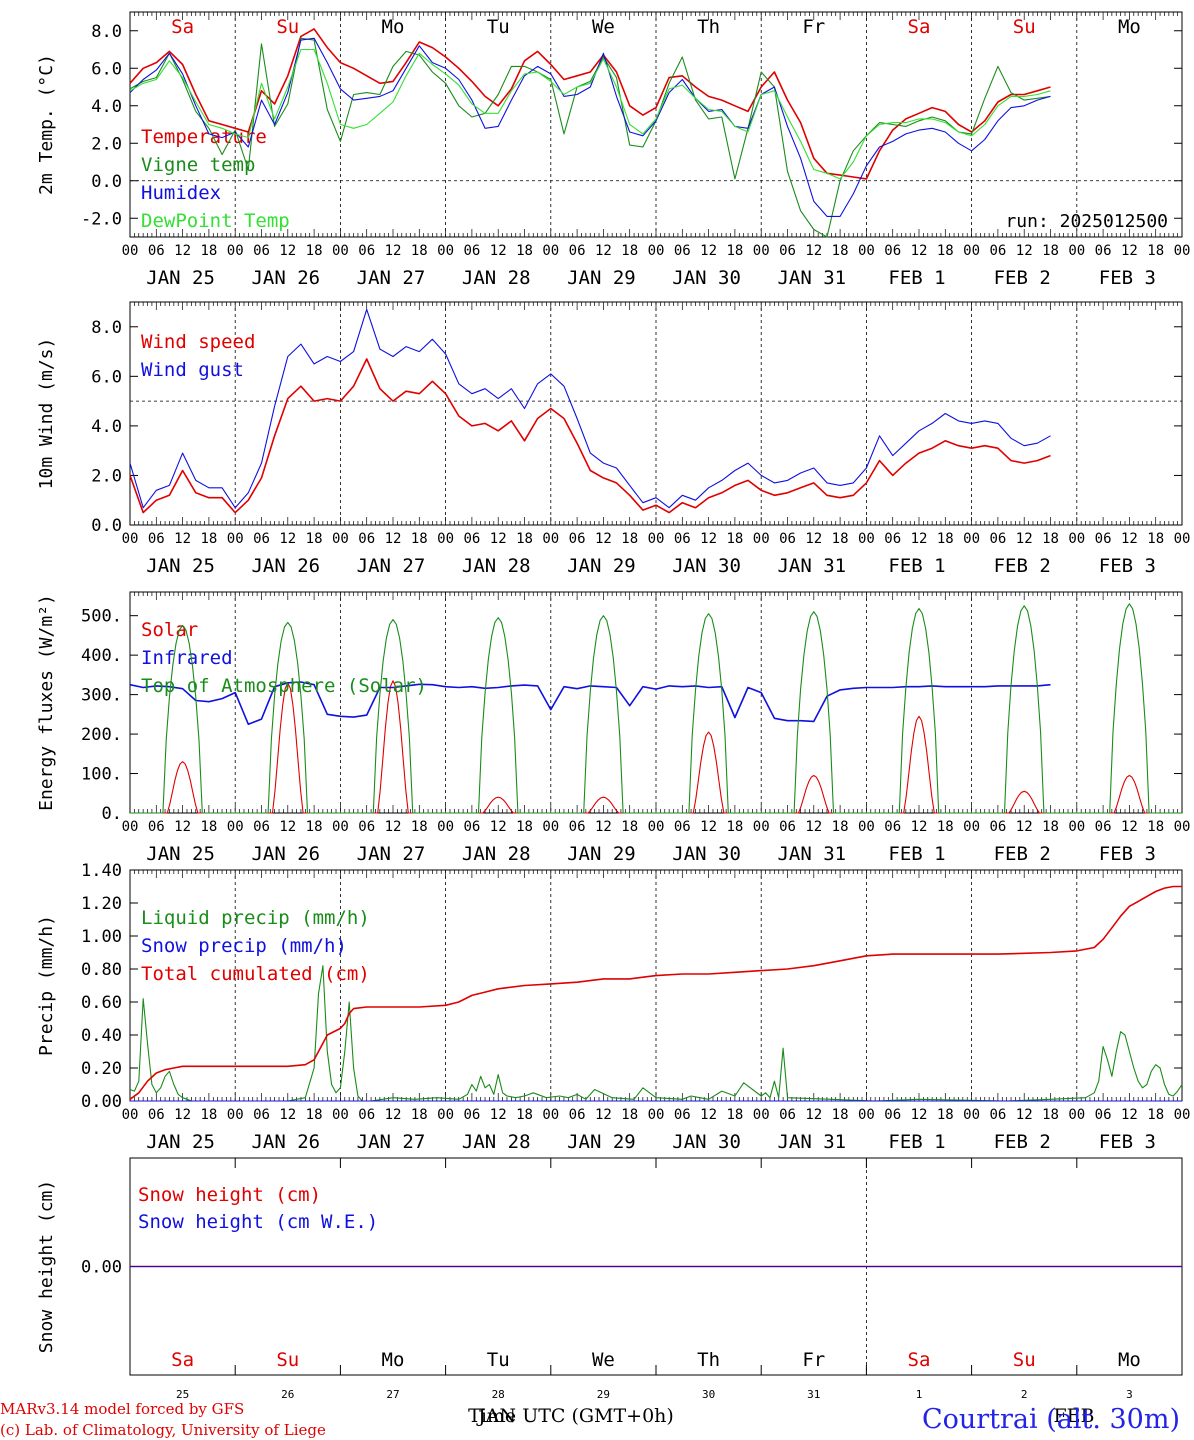  I want to click on y-tick-label: 0.60, so click(101, 1003).